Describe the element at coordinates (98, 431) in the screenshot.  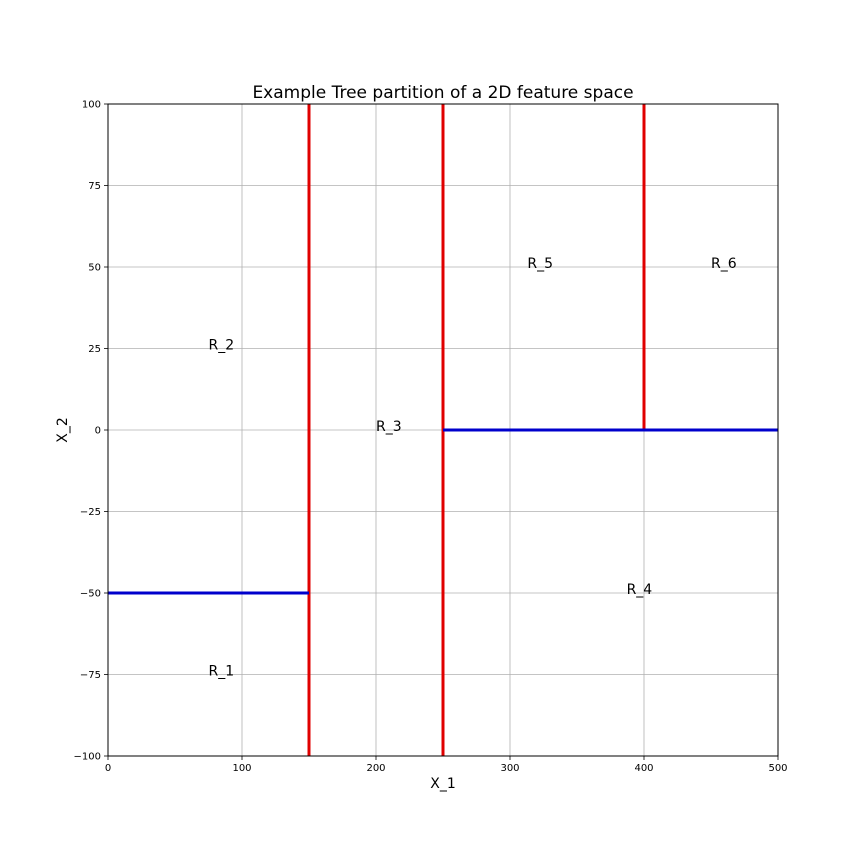
I see `y-tick-label: 0` at that location.